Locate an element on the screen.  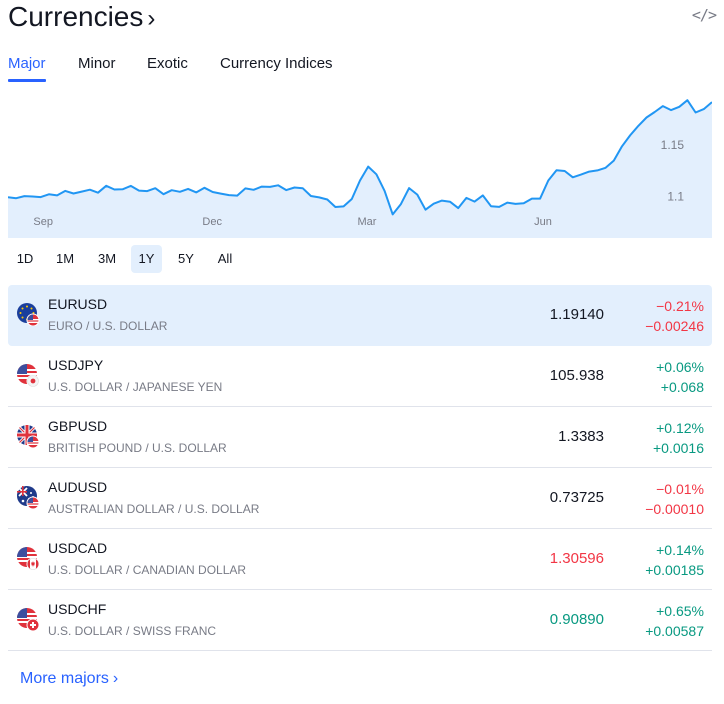
eu-flag-icon is located at coordinates (28, 314).